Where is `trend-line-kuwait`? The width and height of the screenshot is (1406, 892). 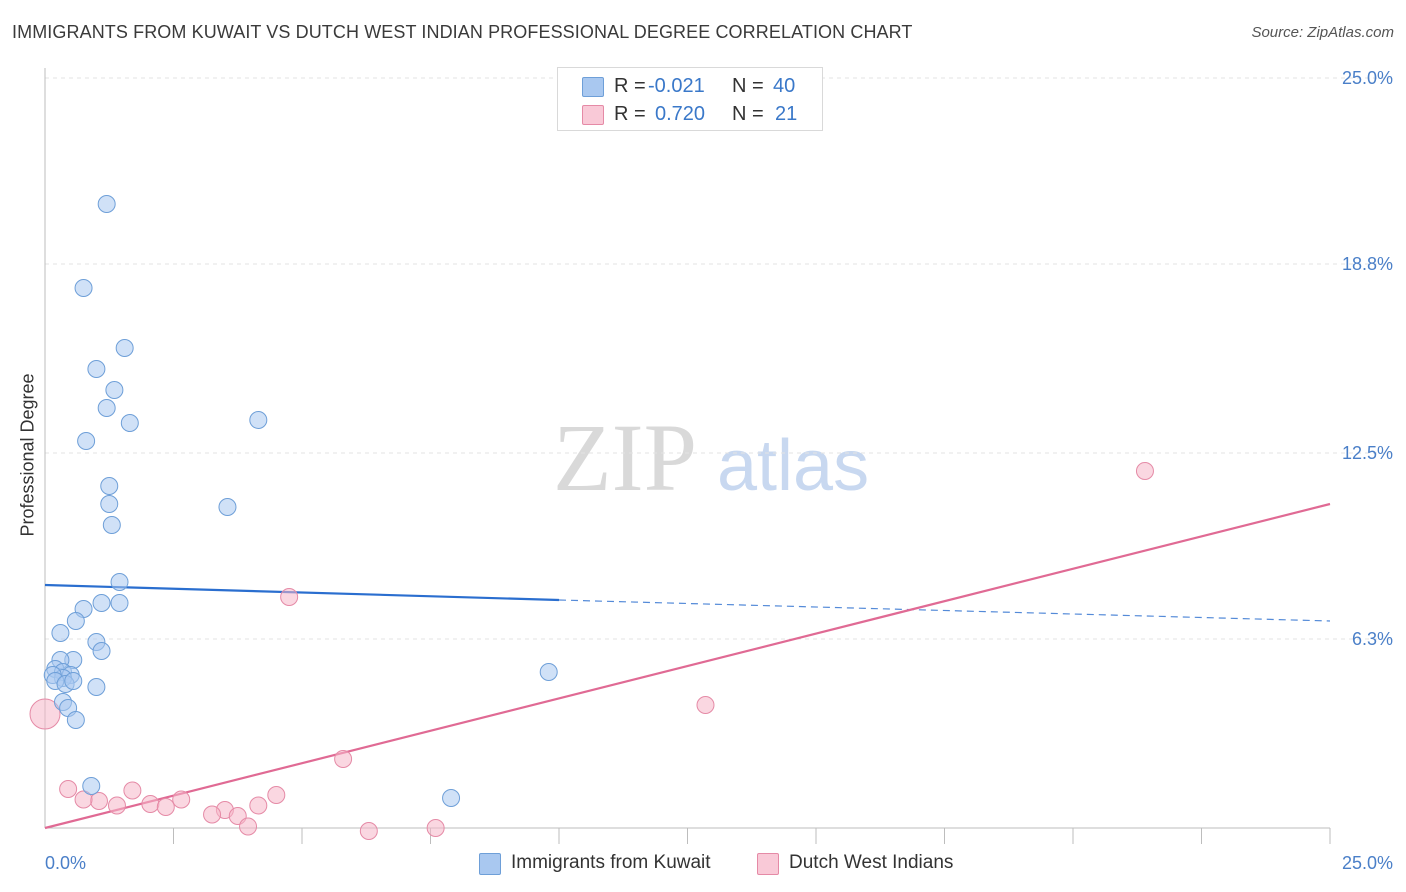 trend-line-kuwait is located at coordinates (302, 592).